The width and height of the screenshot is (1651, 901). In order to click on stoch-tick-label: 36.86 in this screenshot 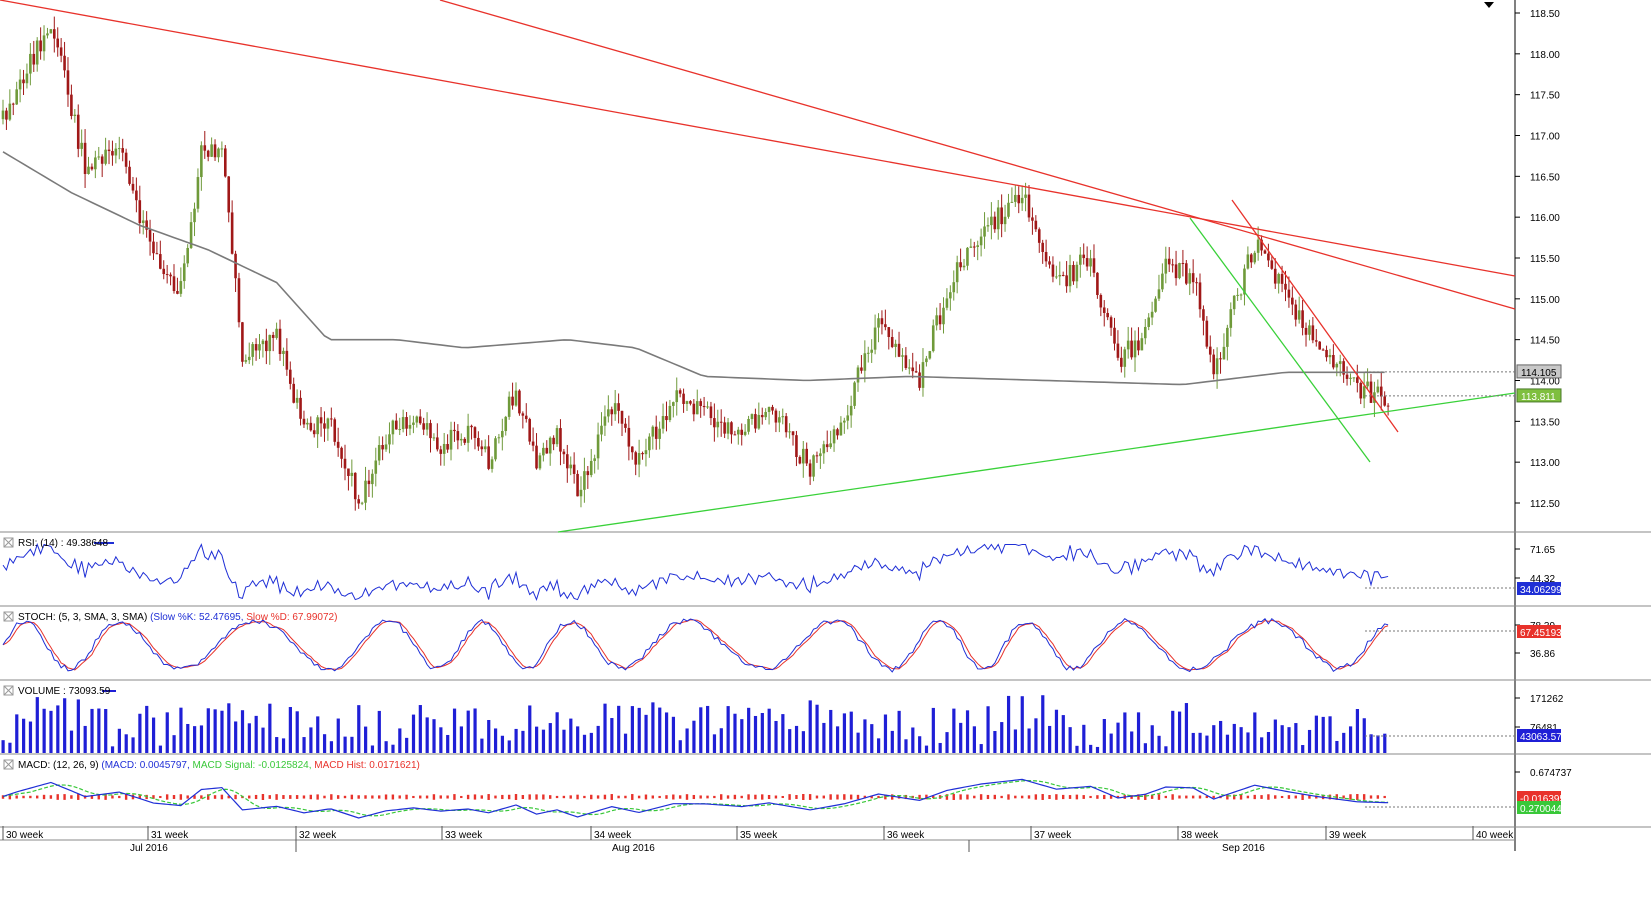, I will do `click(1542, 654)`.